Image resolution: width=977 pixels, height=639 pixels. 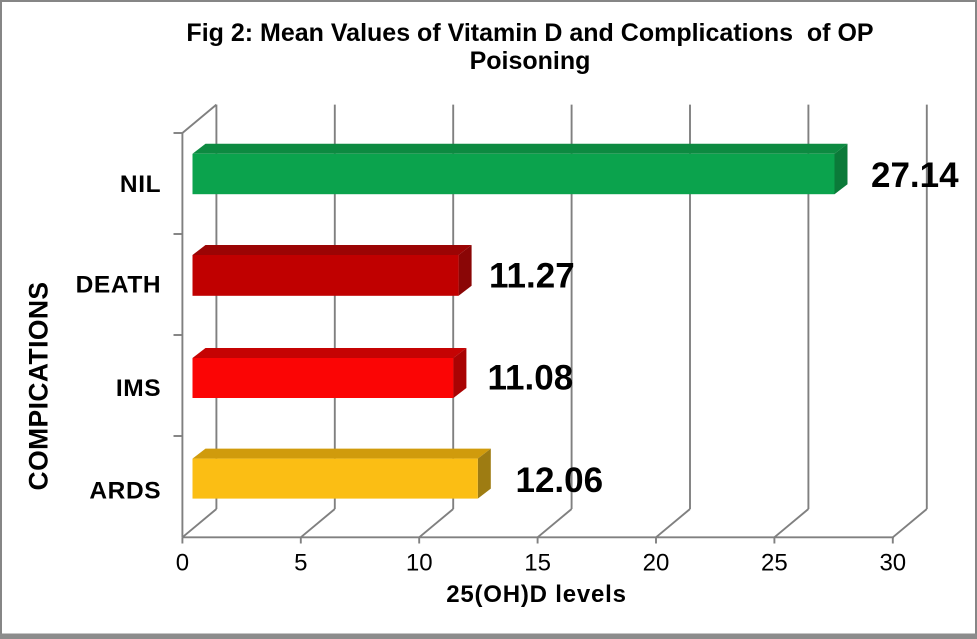 I want to click on svg-text: ARDS, so click(x=125, y=490).